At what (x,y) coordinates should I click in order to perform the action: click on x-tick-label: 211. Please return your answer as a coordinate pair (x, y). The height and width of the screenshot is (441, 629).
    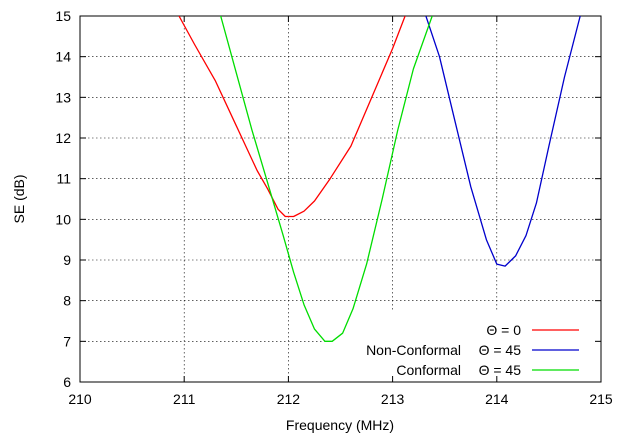
    Looking at the image, I should click on (184, 399).